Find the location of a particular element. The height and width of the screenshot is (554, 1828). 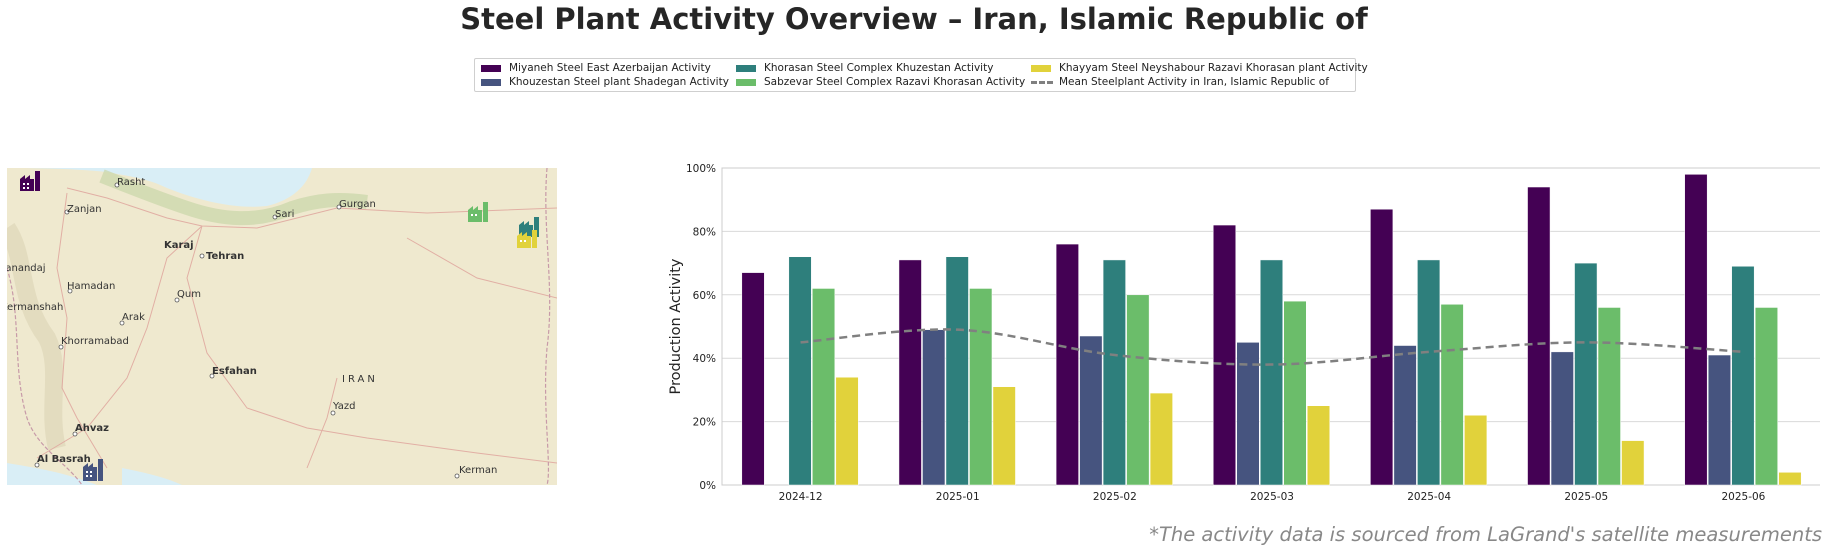

roads is located at coordinates (296, 328).